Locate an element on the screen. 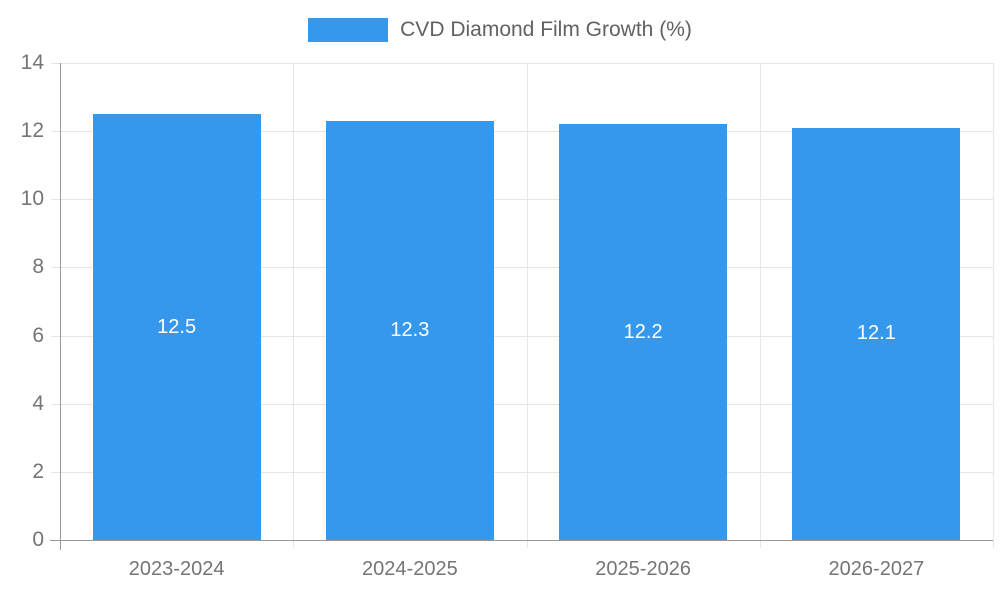 This screenshot has width=1000, height=600. x-axis-label: 2025-2026 is located at coordinates (643, 569).